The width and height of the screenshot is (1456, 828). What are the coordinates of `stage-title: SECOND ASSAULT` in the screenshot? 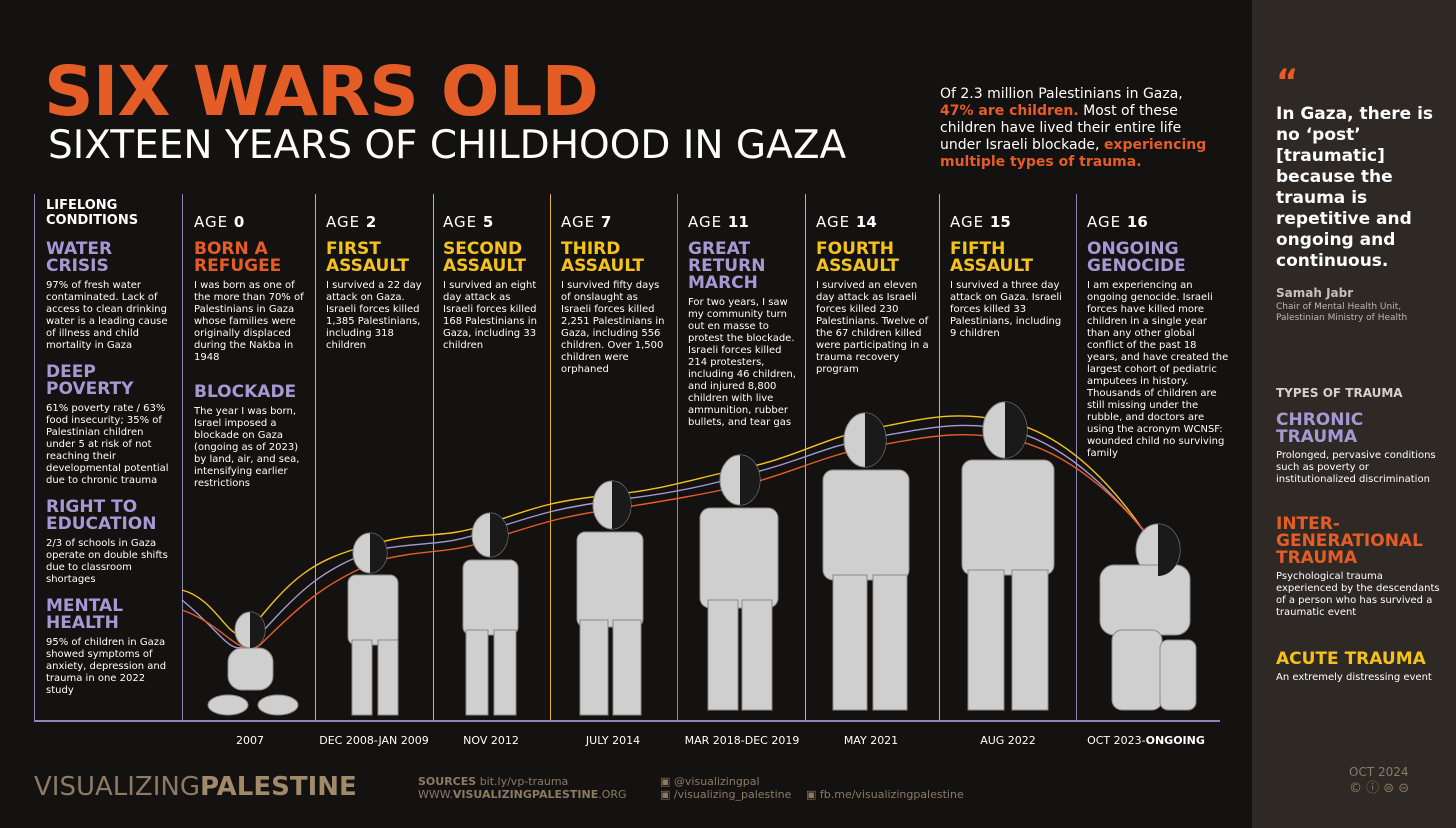 It's located at (484, 257).